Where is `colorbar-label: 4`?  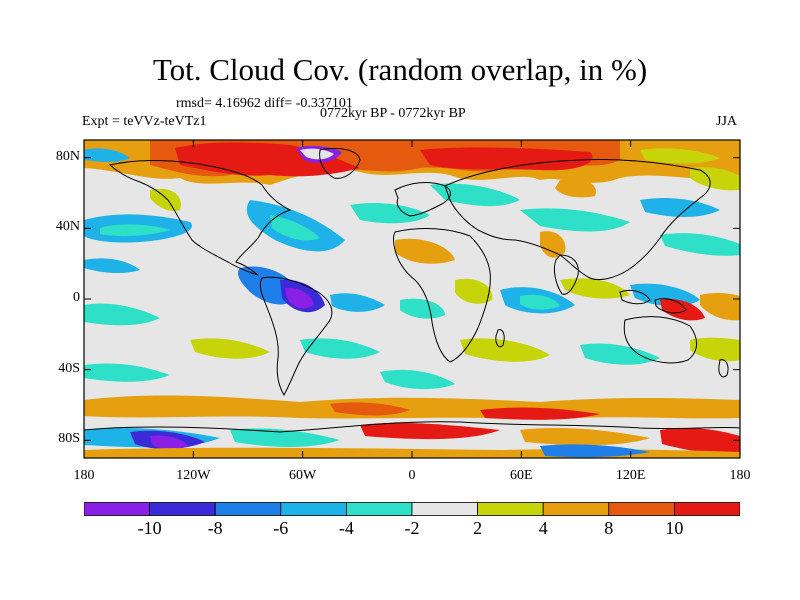
colorbar-label: 4 is located at coordinates (543, 528).